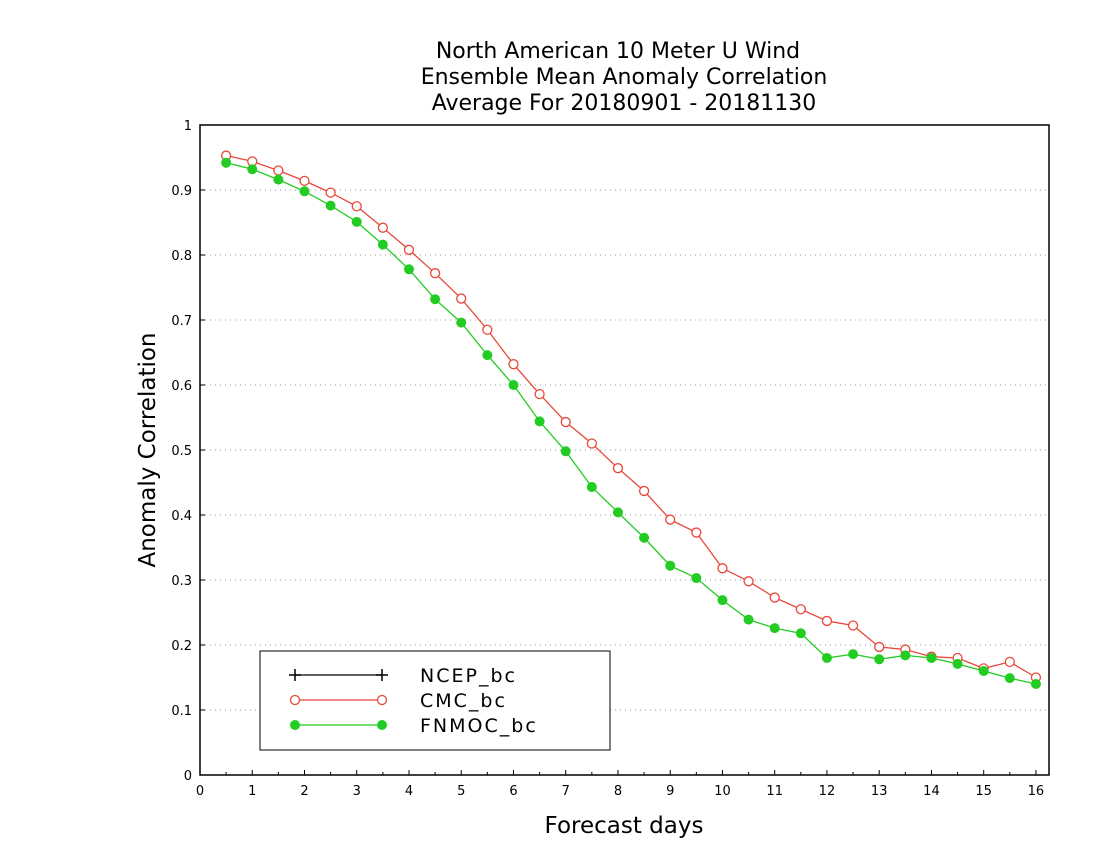 The image size is (1100, 850). Describe the element at coordinates (618, 51) in the screenshot. I see `title-line-1: North American 10 Meter U Wind` at that location.